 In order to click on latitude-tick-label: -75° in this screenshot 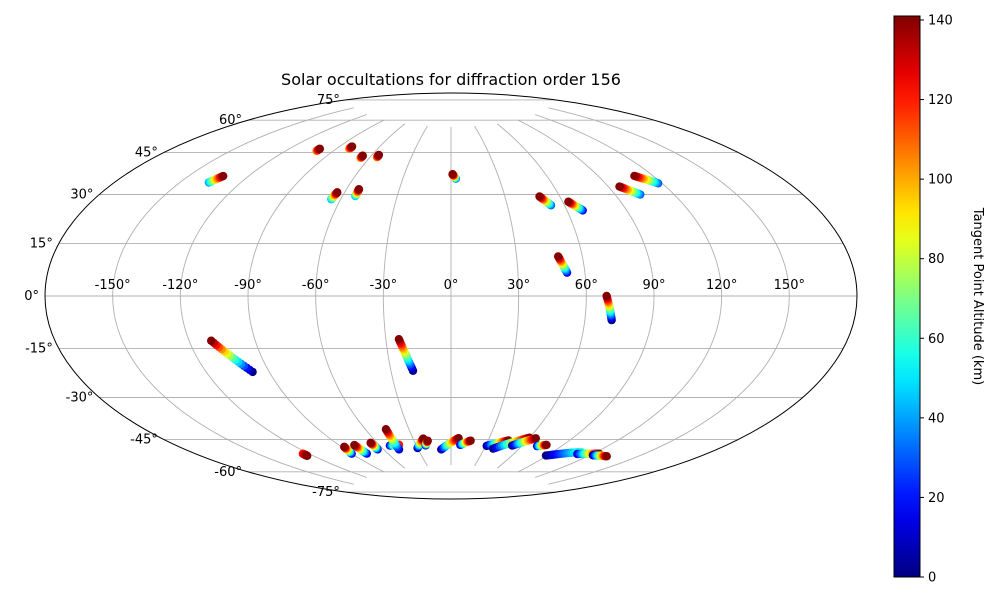, I will do `click(326, 492)`.